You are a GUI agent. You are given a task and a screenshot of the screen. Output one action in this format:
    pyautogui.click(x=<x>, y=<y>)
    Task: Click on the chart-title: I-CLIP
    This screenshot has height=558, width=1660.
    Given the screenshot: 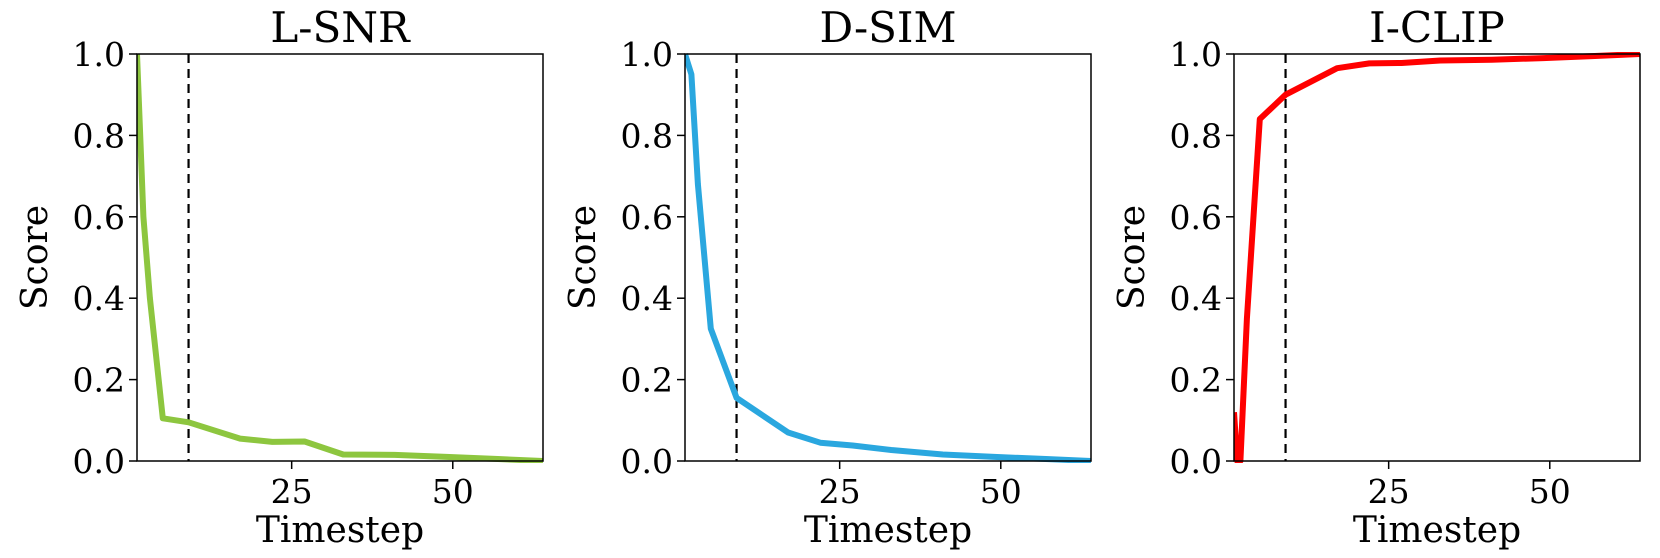 What is the action you would take?
    pyautogui.click(x=1437, y=27)
    